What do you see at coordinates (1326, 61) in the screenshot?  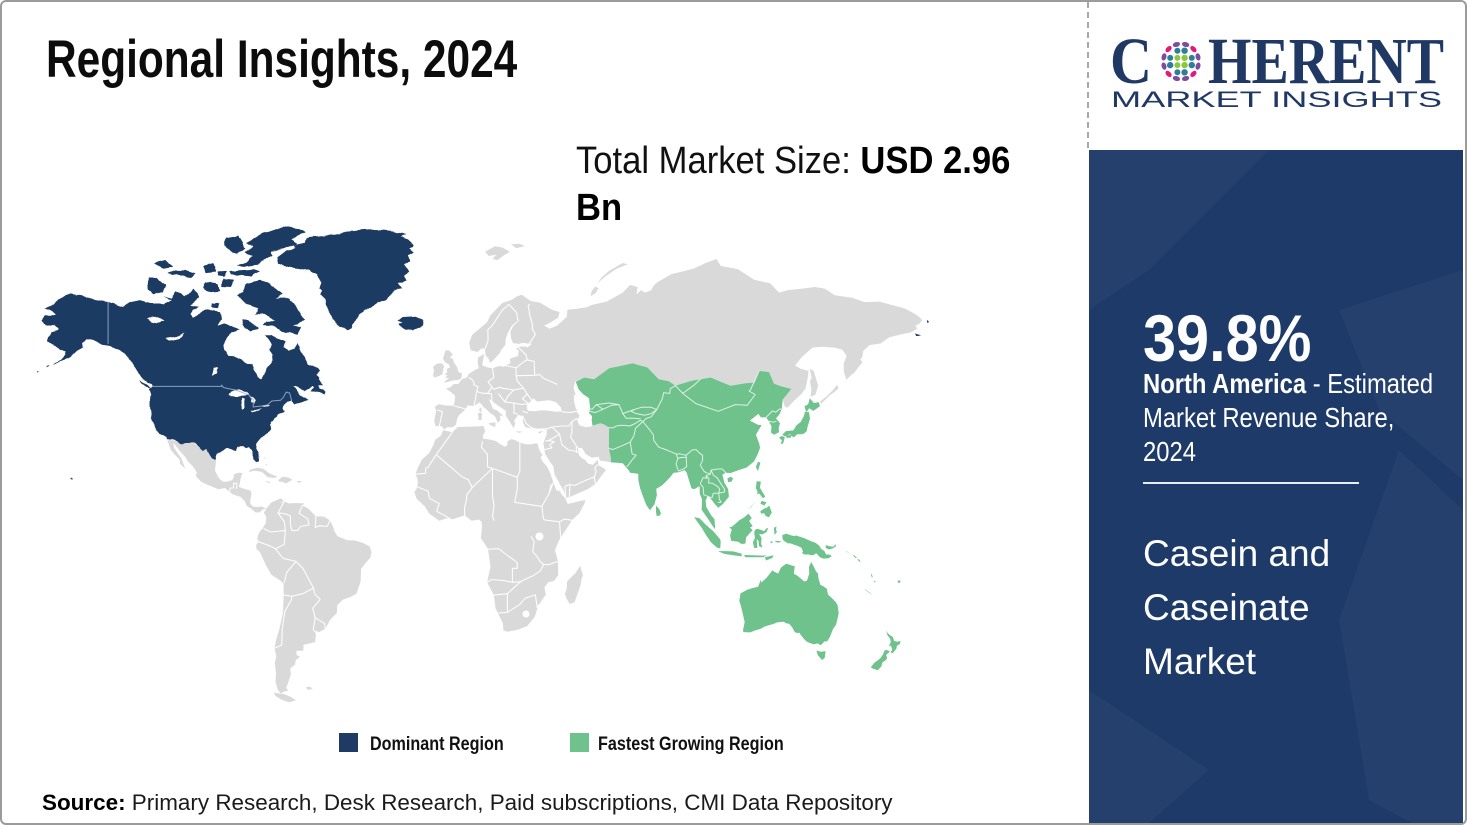 I see `svg-text: HERENT` at bounding box center [1326, 61].